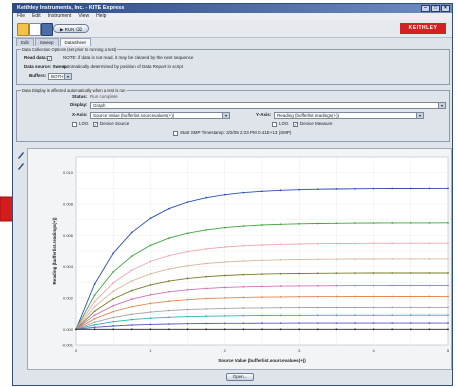 This screenshot has width=457, height=387. Describe the element at coordinates (59, 16) in the screenshot. I see `menu-instrument: Instrument` at that location.